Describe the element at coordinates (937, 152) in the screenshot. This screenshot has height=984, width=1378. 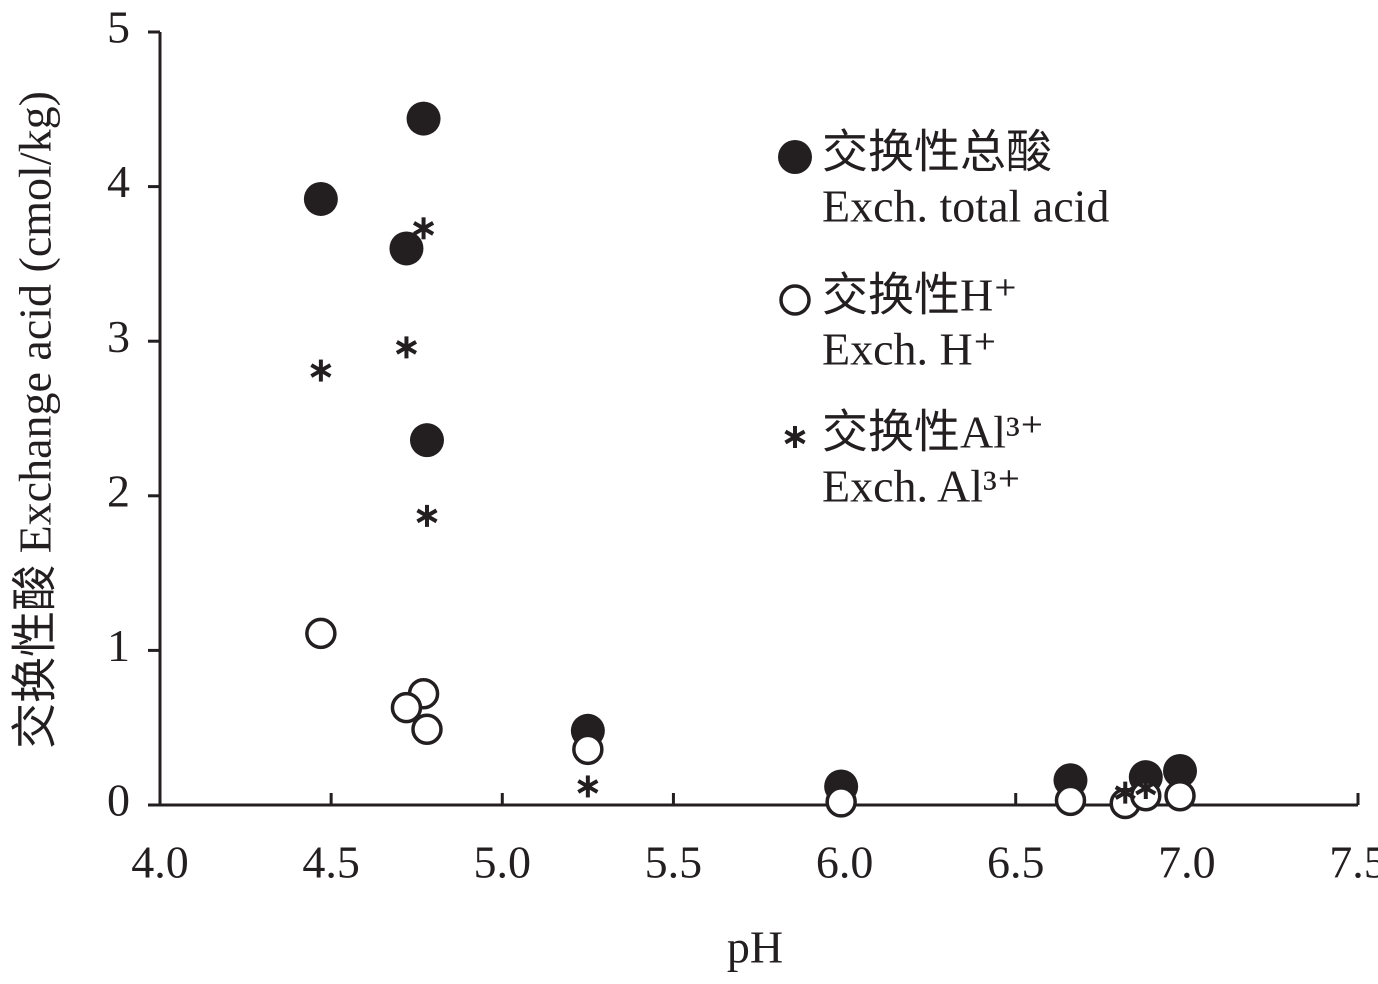
I see `legend-label: 交换性总酸` at that location.